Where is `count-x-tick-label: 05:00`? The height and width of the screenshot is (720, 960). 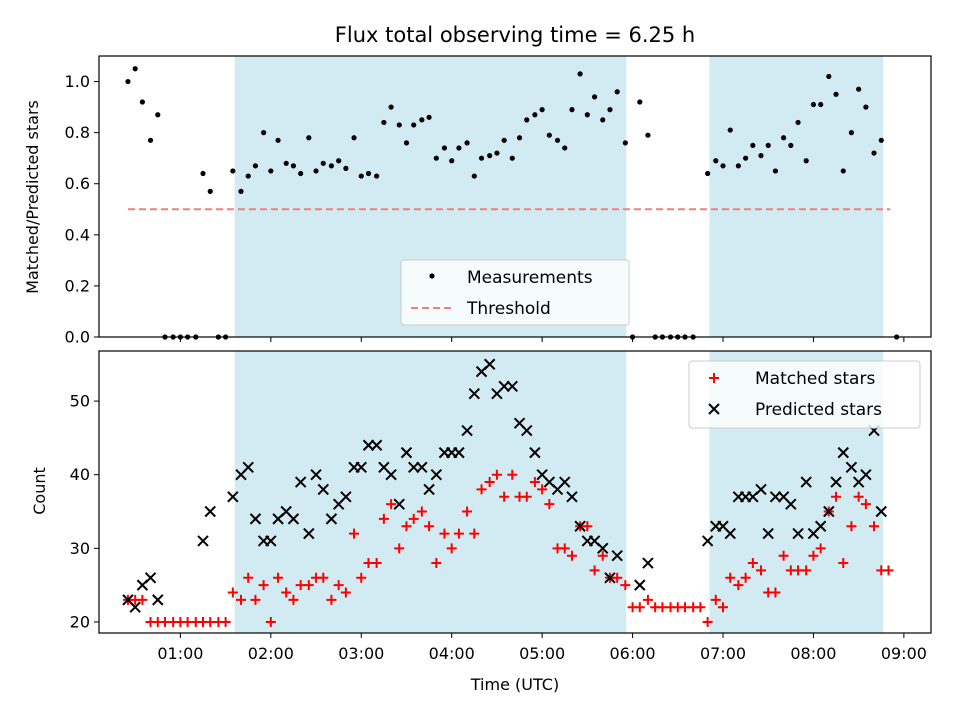
count-x-tick-label: 05:00 is located at coordinates (542, 653).